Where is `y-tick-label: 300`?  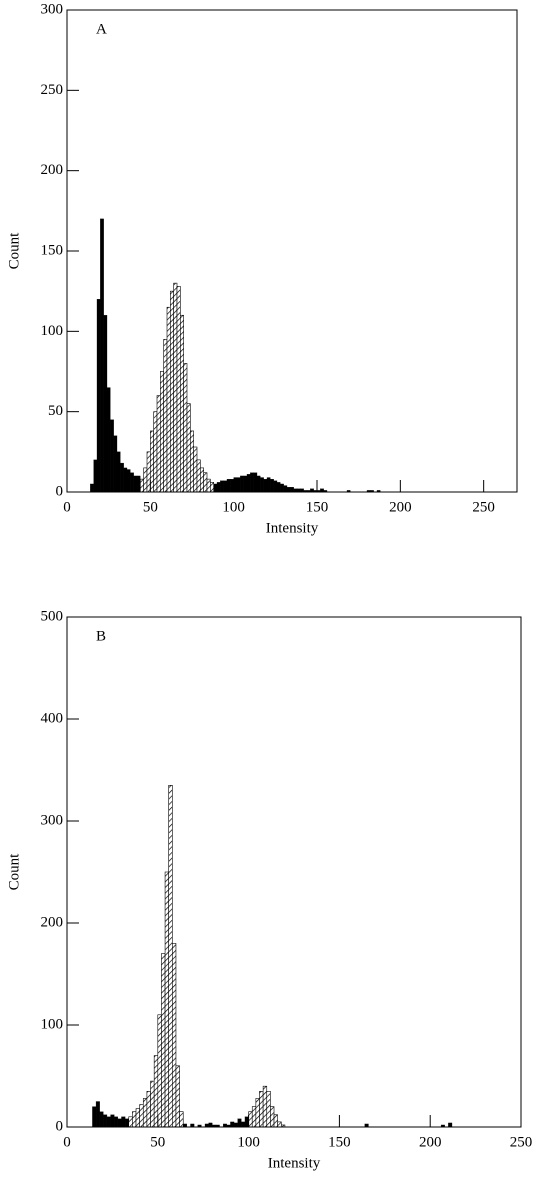
y-tick-label: 300 is located at coordinates (52, 820).